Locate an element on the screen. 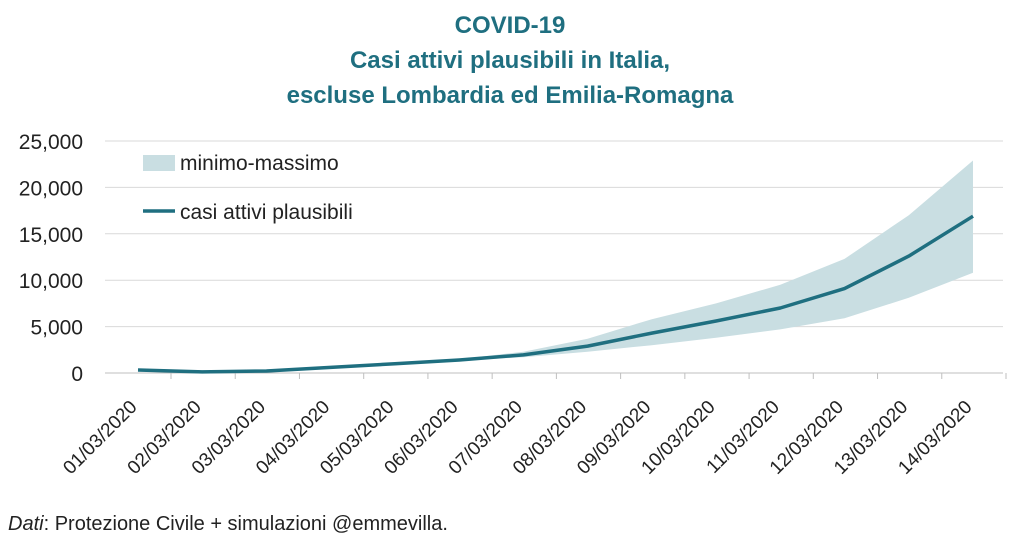 This screenshot has width=1020, height=539. y-tick-label: 10,000 is located at coordinates (51, 281).